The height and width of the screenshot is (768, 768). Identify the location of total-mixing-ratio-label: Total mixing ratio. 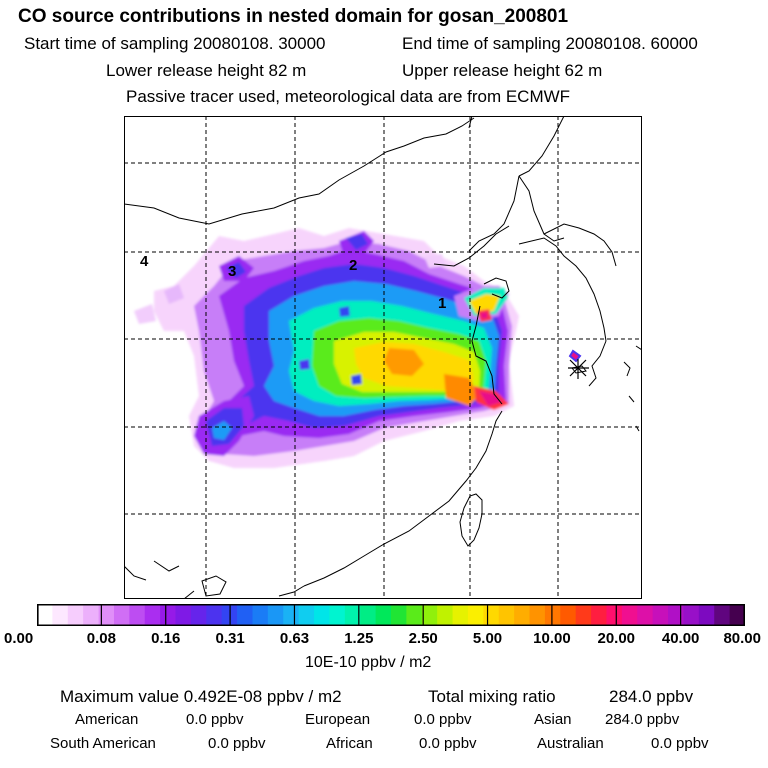
(492, 696).